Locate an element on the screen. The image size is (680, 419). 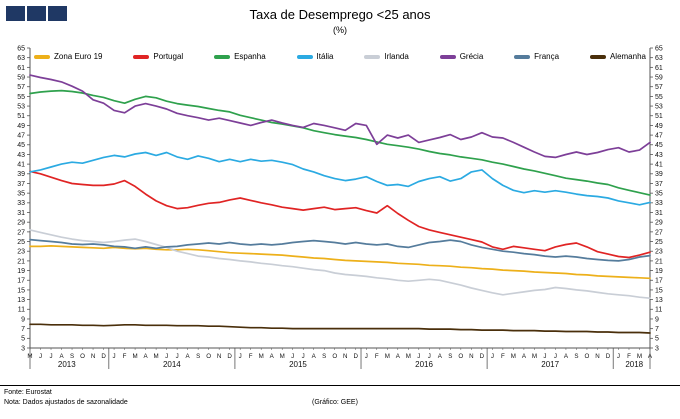
legend-item: Irlanda is located at coordinates (386, 56).